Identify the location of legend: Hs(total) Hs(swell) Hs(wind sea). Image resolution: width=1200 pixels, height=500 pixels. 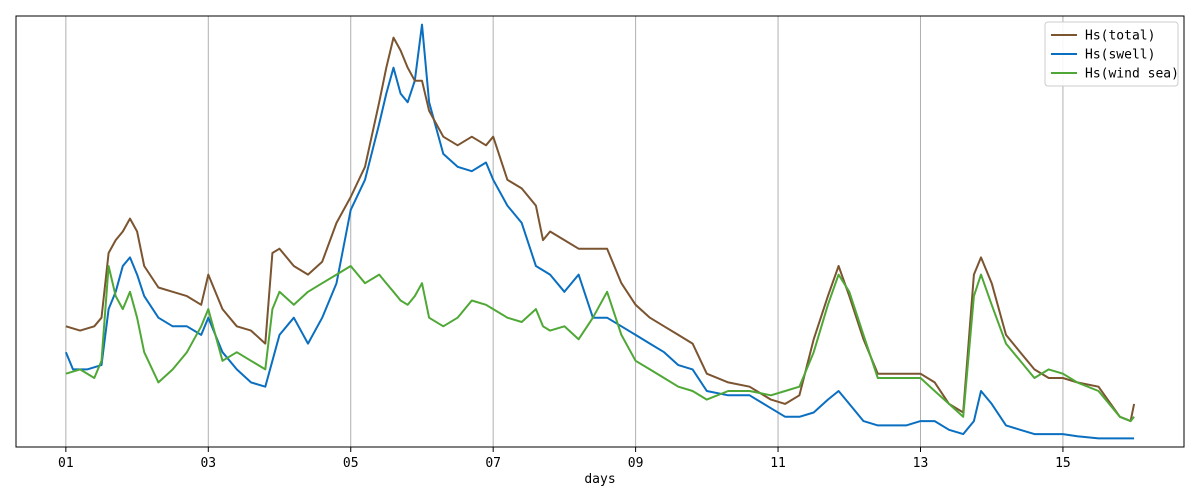
(1111, 54).